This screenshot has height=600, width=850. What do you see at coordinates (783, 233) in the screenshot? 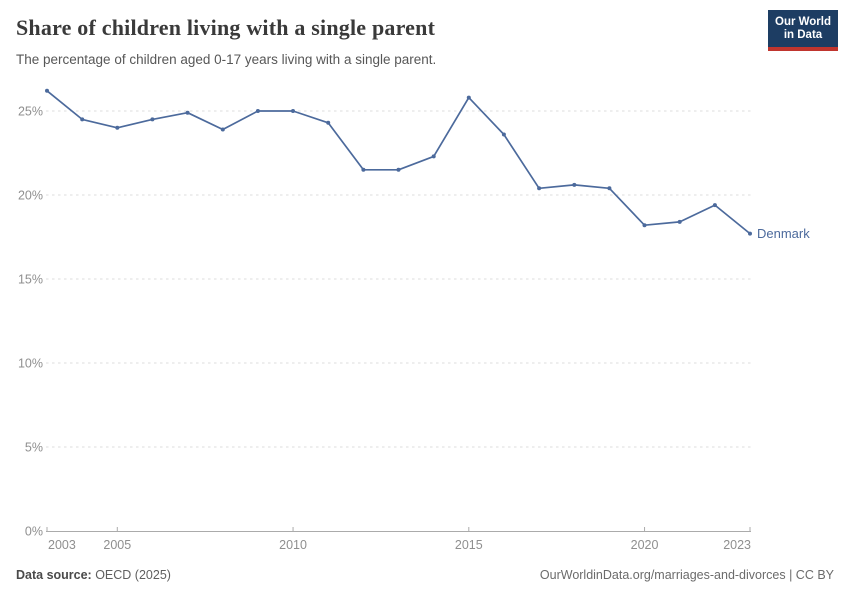
I see `series-label-denmark: Denmark` at bounding box center [783, 233].